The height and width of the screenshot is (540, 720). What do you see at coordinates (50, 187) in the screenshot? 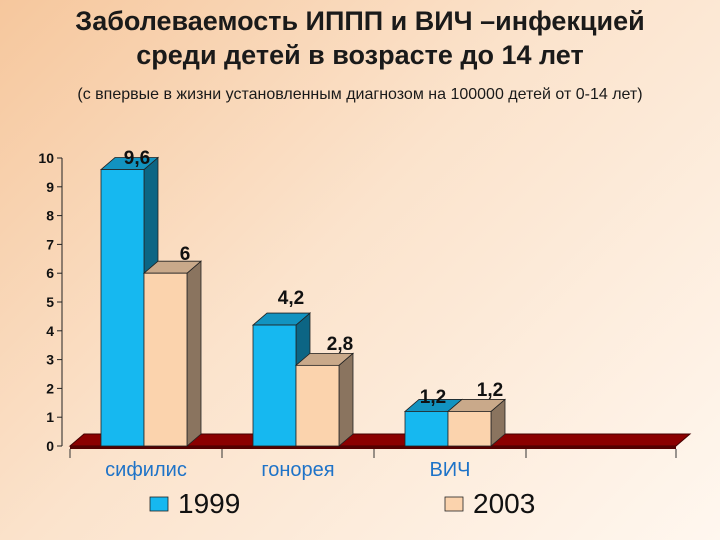
I see `y-tick-label: 9` at bounding box center [50, 187].